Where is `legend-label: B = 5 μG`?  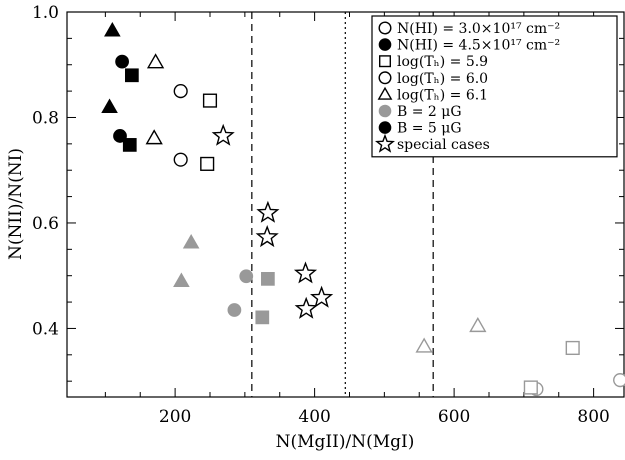
legend-label: B = 5 μG is located at coordinates (429, 129).